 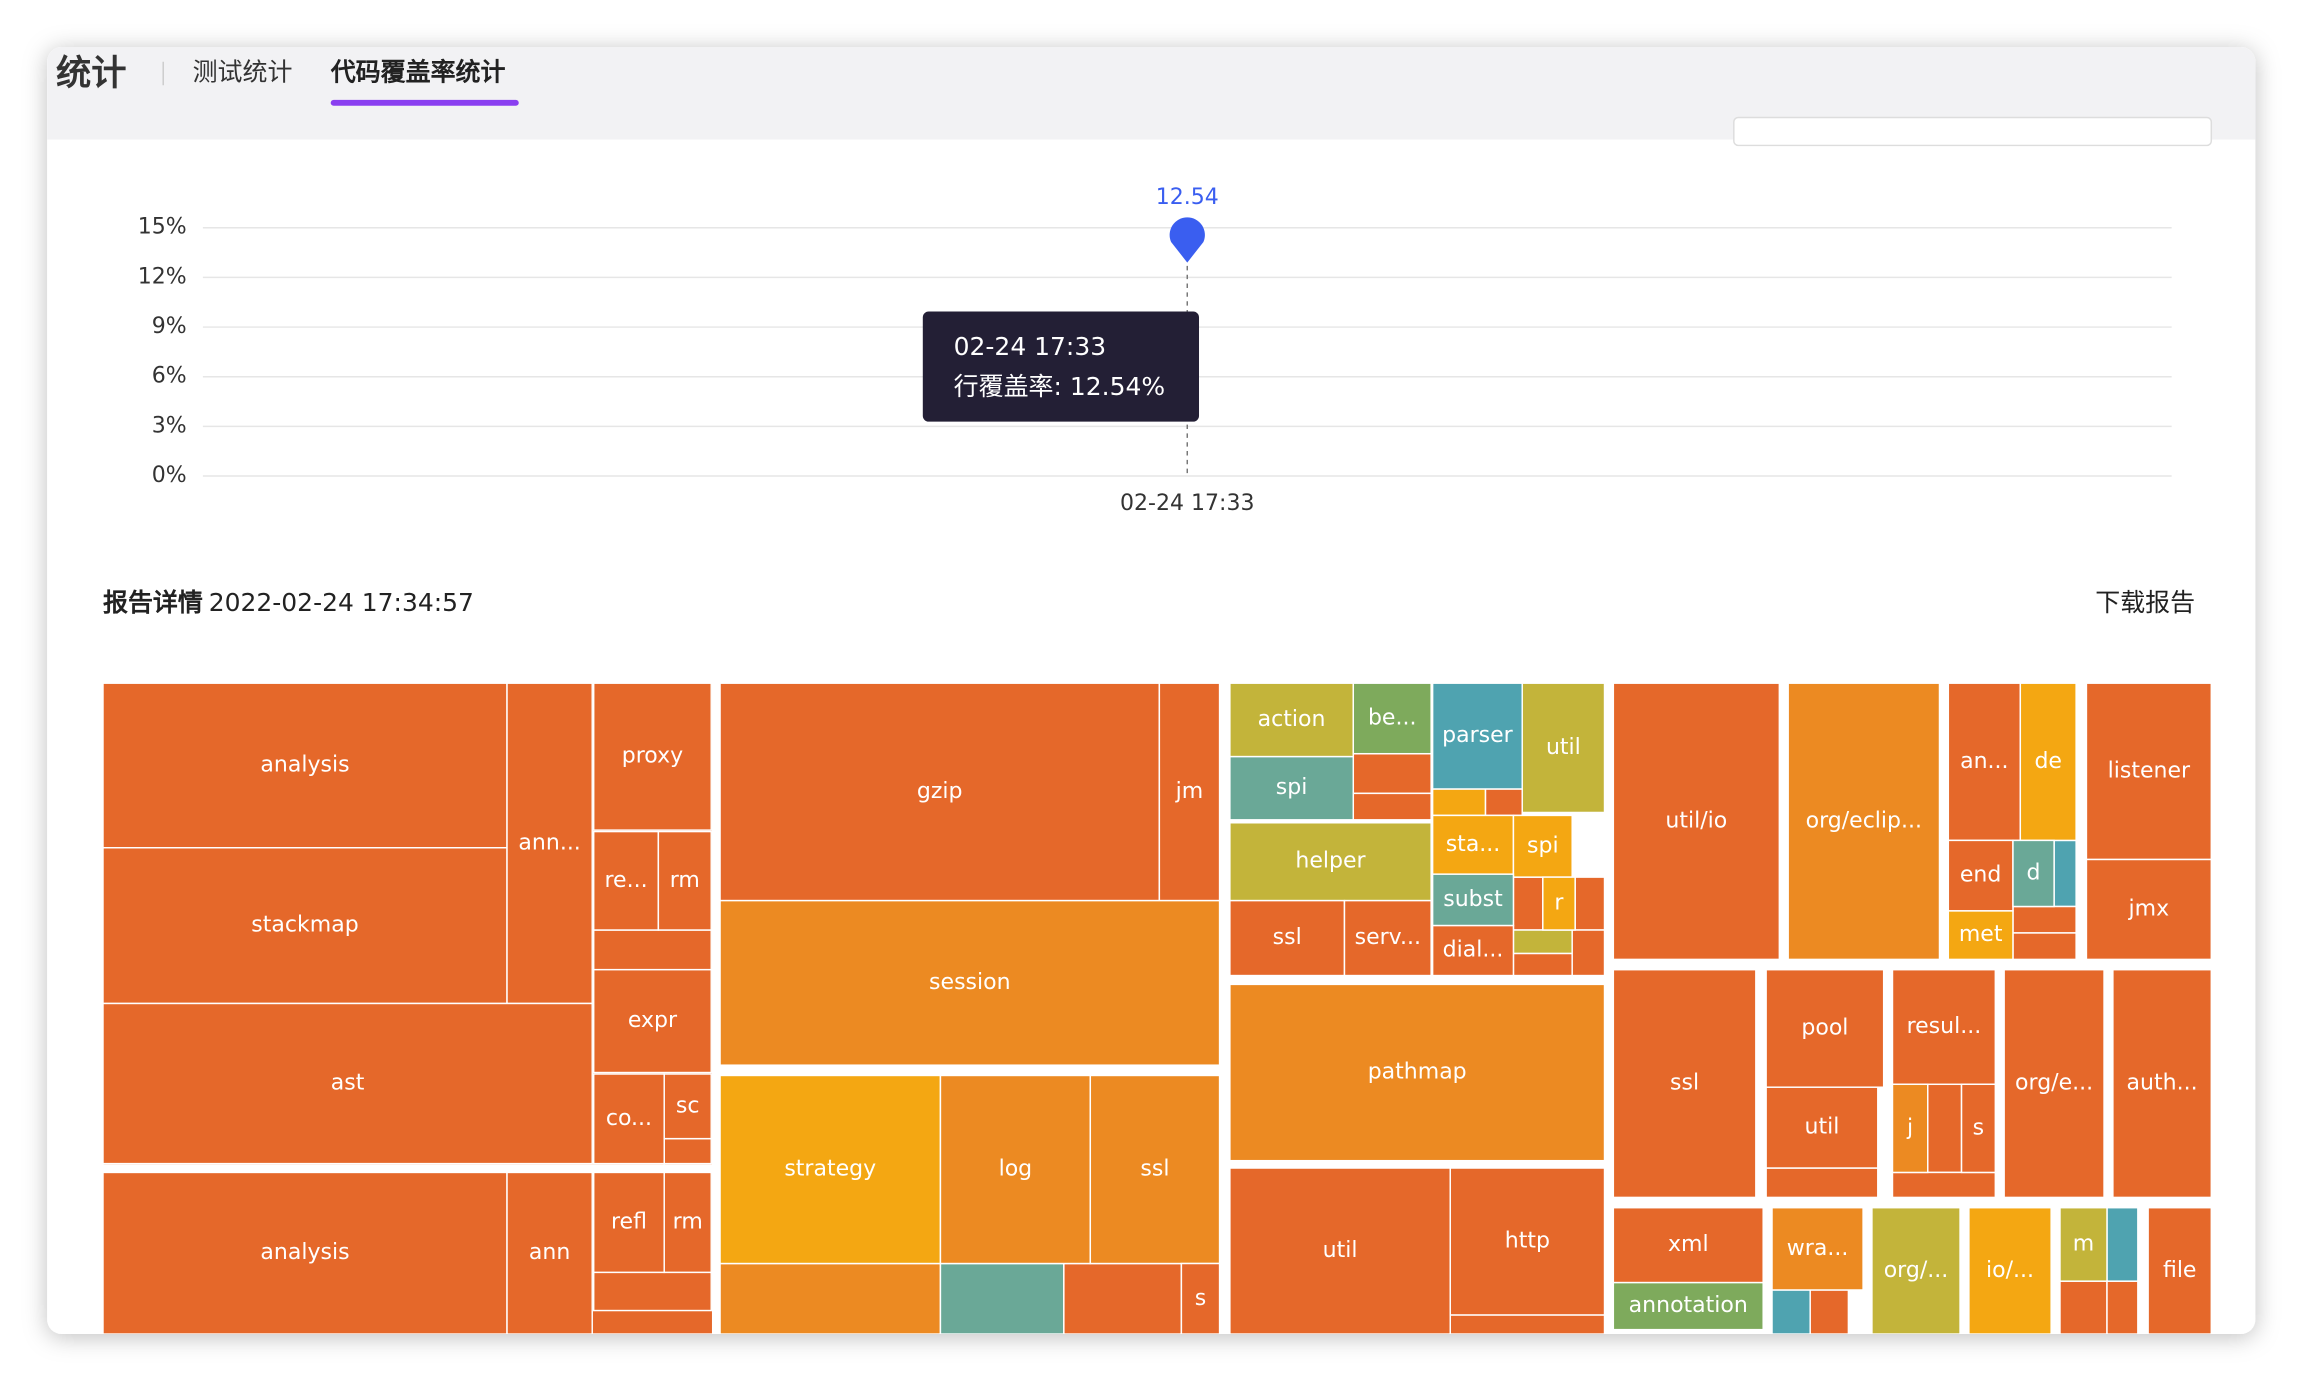 I want to click on treemap-label: r, so click(x=1559, y=903).